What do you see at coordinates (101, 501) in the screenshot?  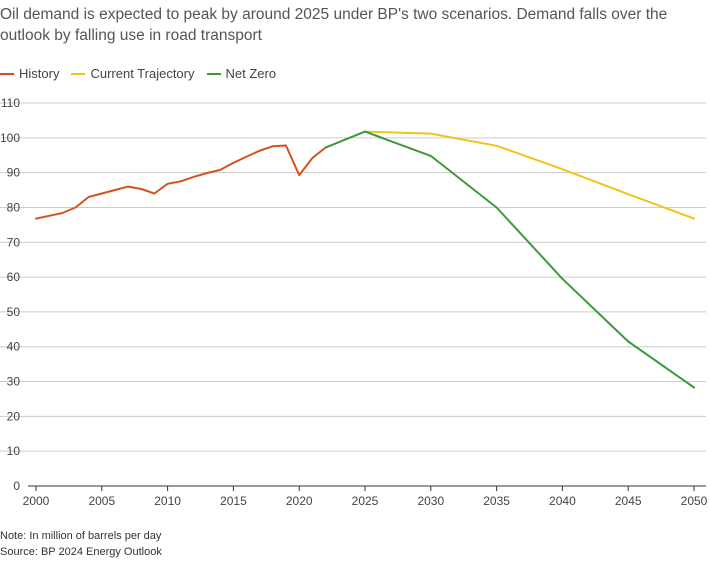 I see `x-tick-label-2005: 2005` at bounding box center [101, 501].